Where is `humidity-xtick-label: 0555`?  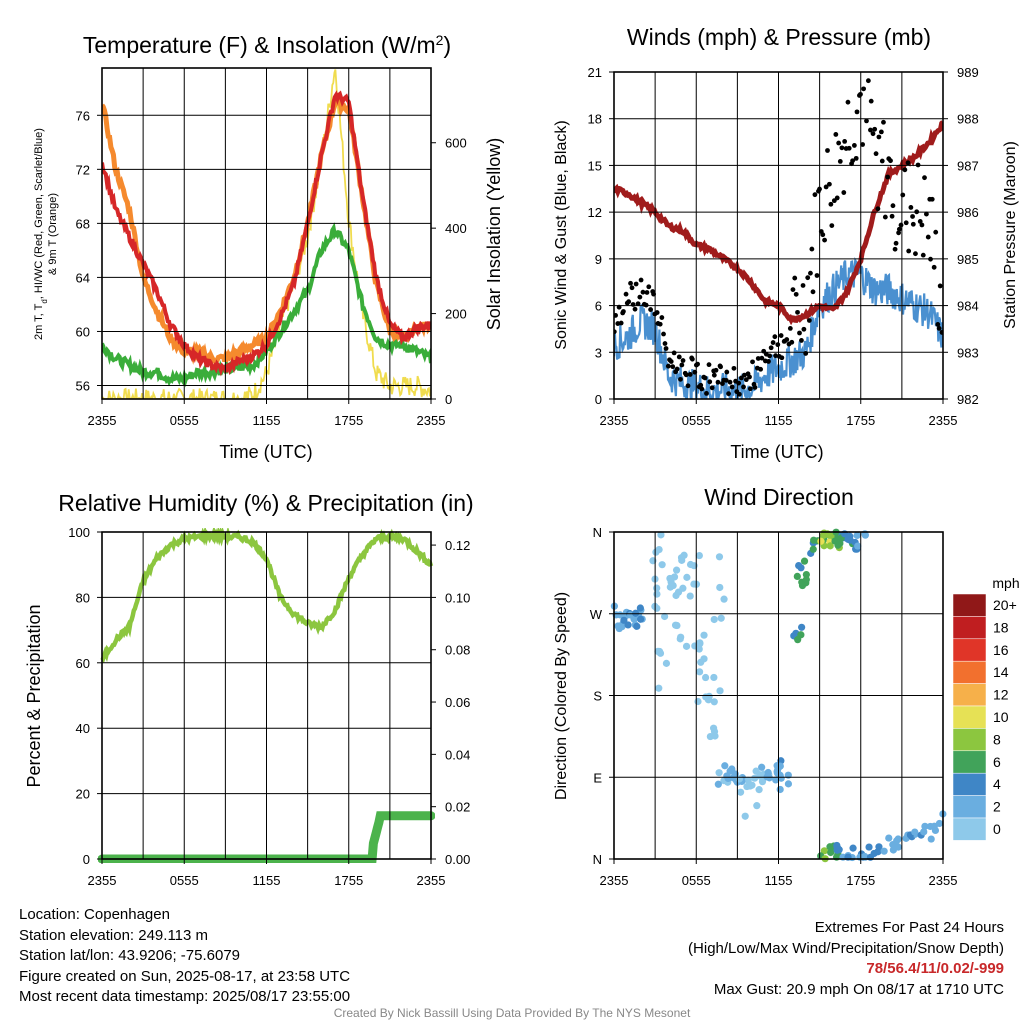 humidity-xtick-label: 0555 is located at coordinates (184, 880).